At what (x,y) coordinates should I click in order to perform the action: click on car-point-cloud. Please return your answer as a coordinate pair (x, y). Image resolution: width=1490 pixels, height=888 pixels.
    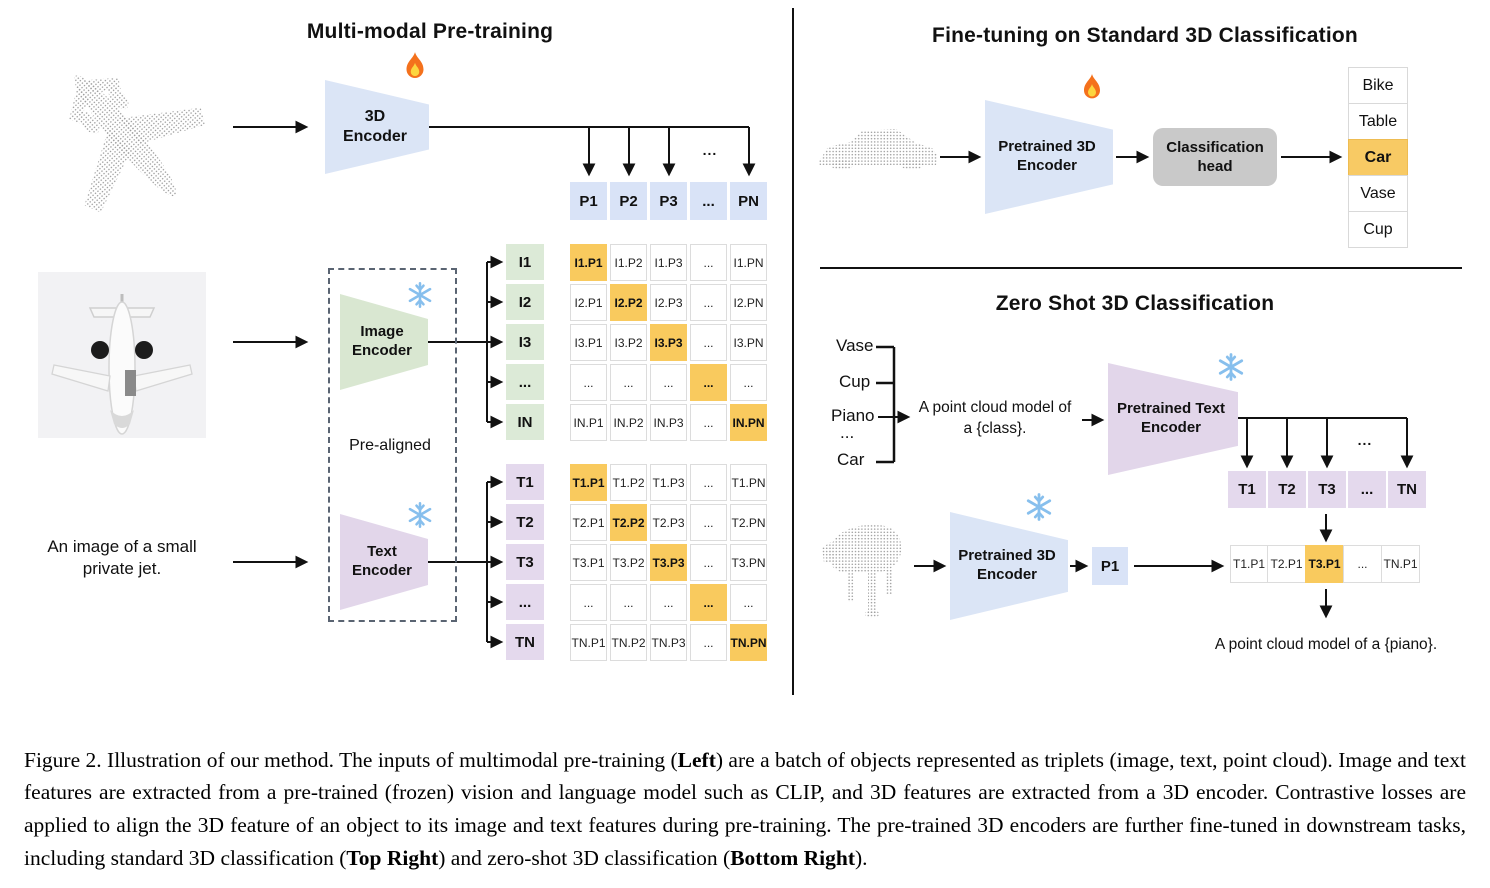
    Looking at the image, I should click on (878, 149).